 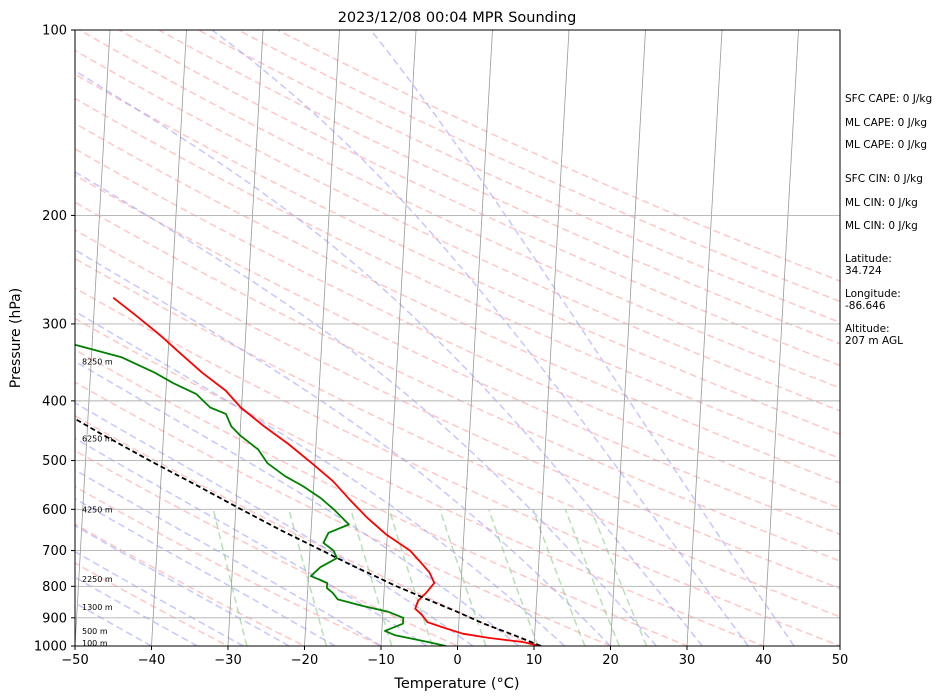 I want to click on chart-title: 2023/12/08 00:04 MPR Sounding, so click(x=457, y=18).